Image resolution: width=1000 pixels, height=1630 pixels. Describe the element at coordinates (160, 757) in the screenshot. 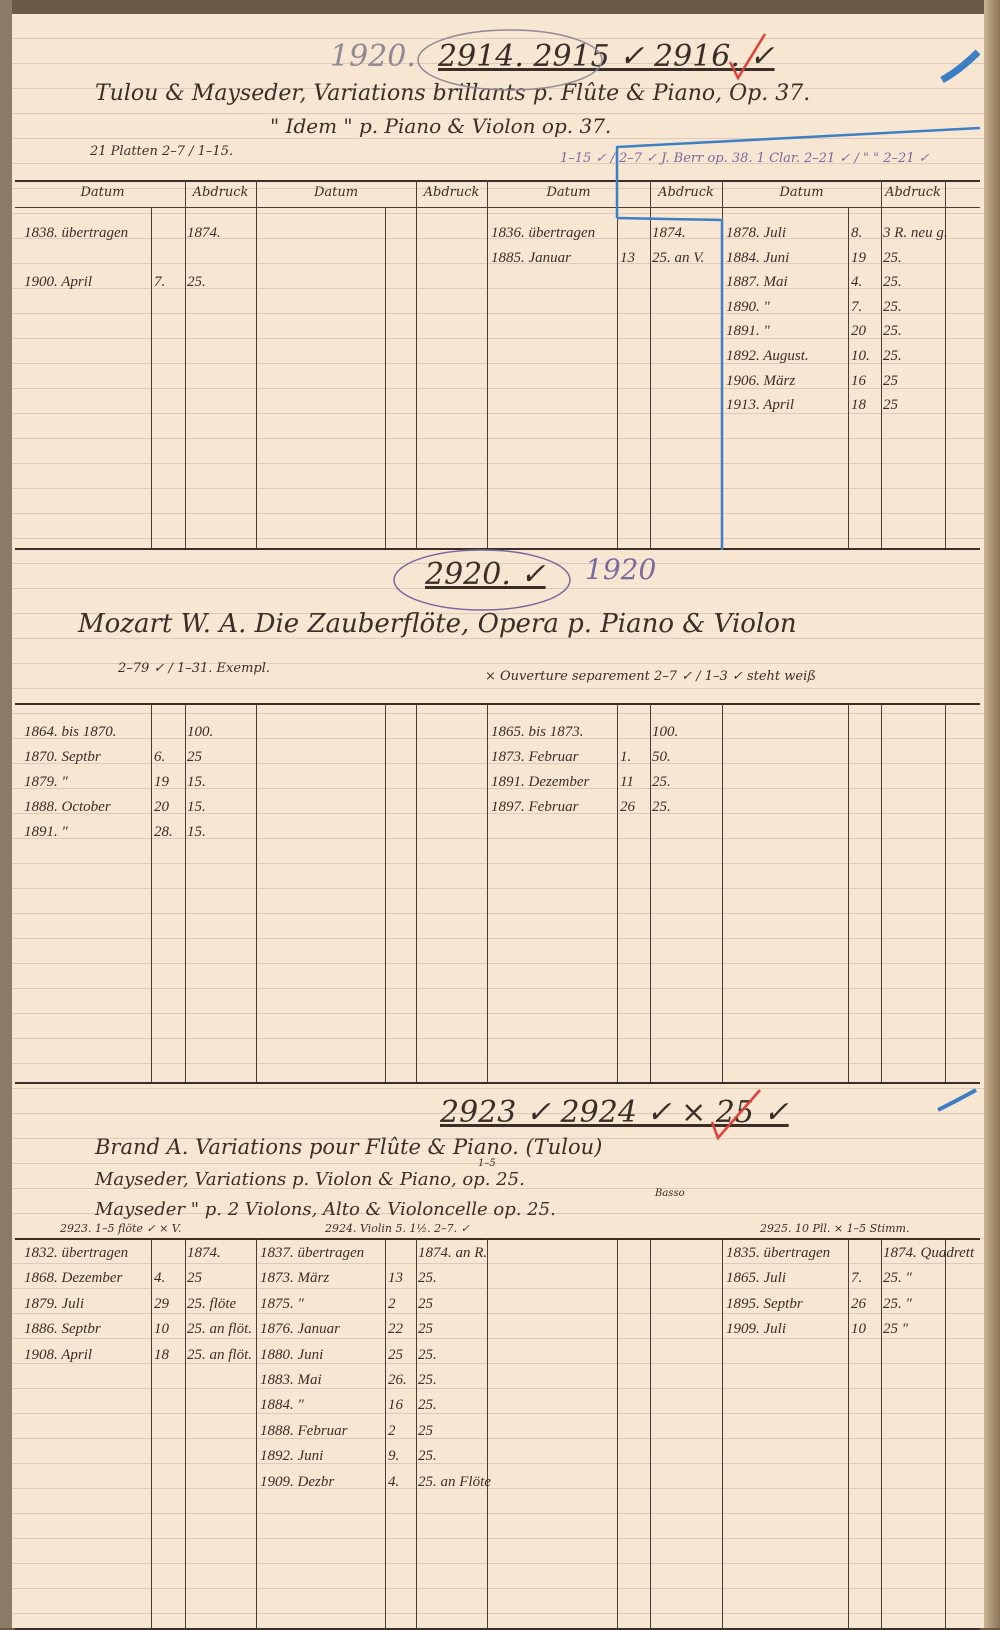

I see `entry-day: 6.` at that location.